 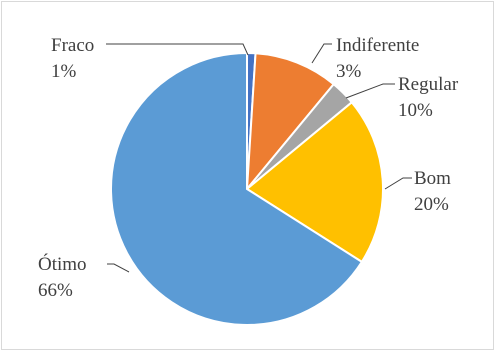 What do you see at coordinates (72, 45) in the screenshot?
I see `slice-label-fraco: Fraco` at bounding box center [72, 45].